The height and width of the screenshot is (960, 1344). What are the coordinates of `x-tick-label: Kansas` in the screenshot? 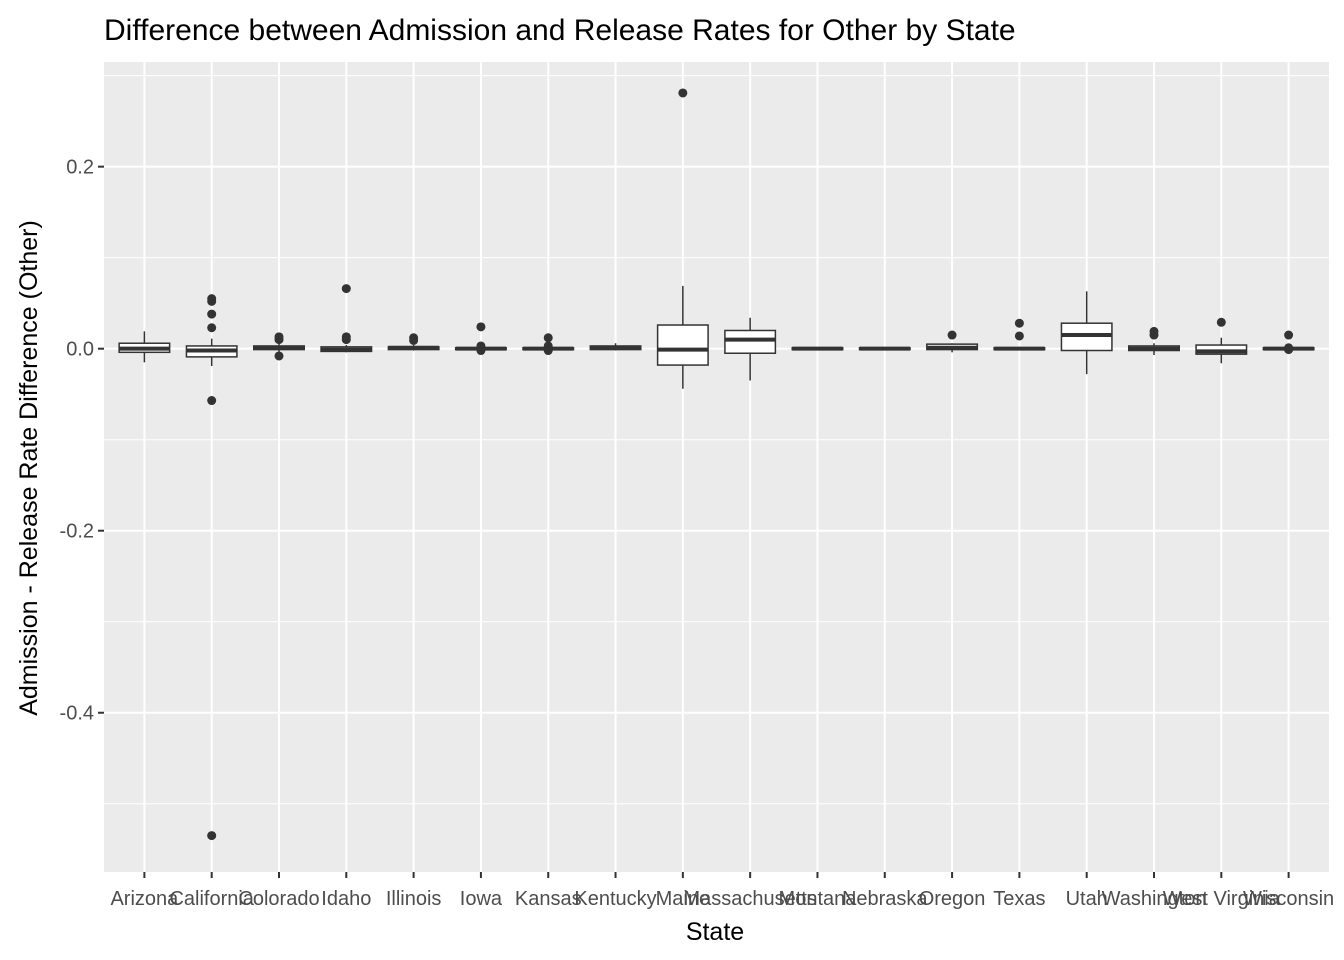 It's located at (548, 899).